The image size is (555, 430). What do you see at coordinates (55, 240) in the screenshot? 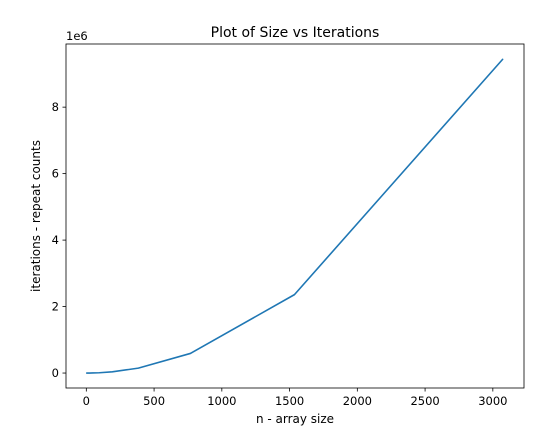
I see `y-tick-label: 4` at bounding box center [55, 240].